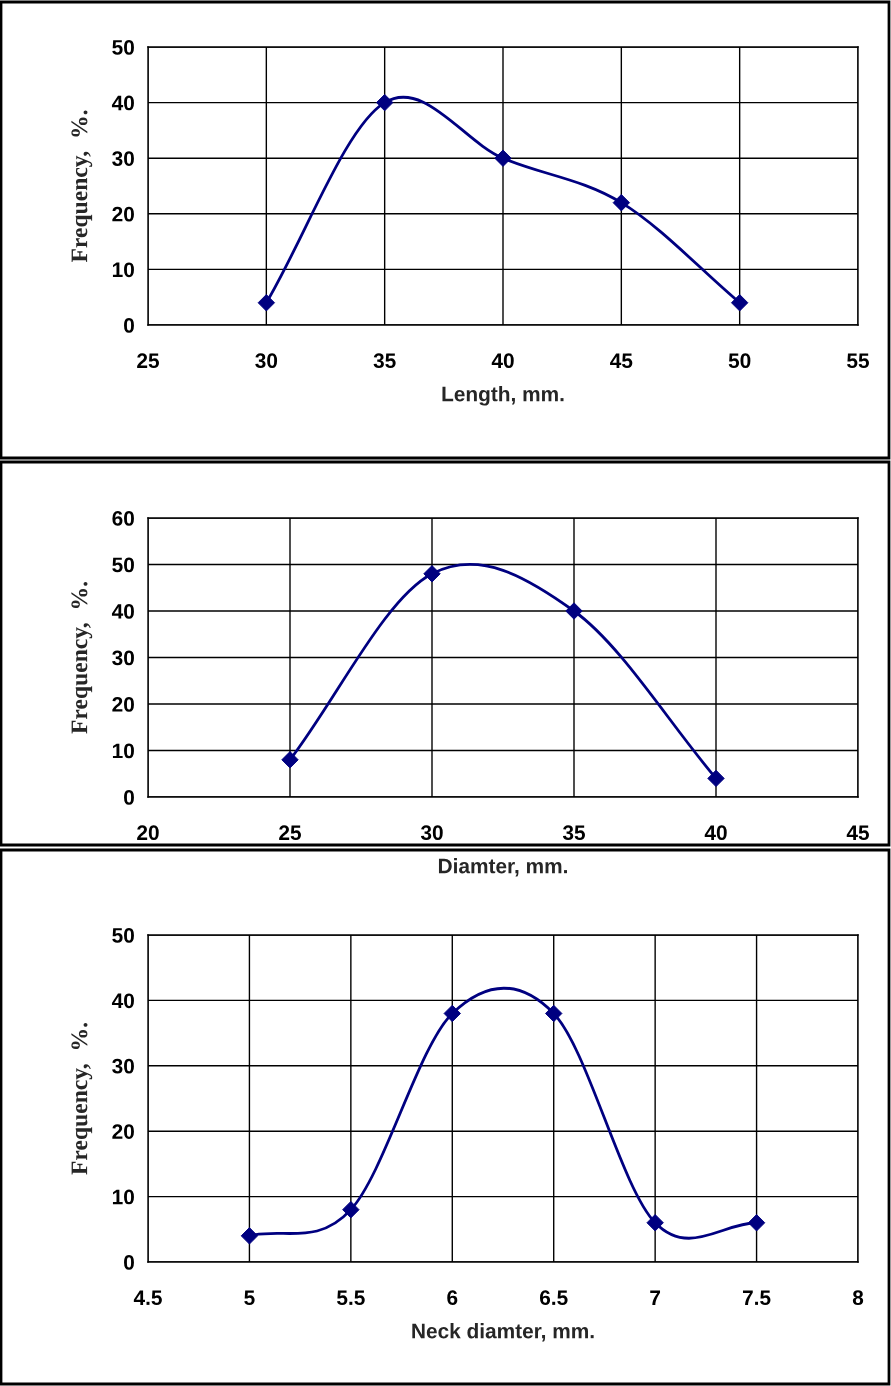 Image resolution: width=891 pixels, height=1386 pixels. What do you see at coordinates (503, 1332) in the screenshot?
I see `x-axis-title: Neck diamter, mm.` at bounding box center [503, 1332].